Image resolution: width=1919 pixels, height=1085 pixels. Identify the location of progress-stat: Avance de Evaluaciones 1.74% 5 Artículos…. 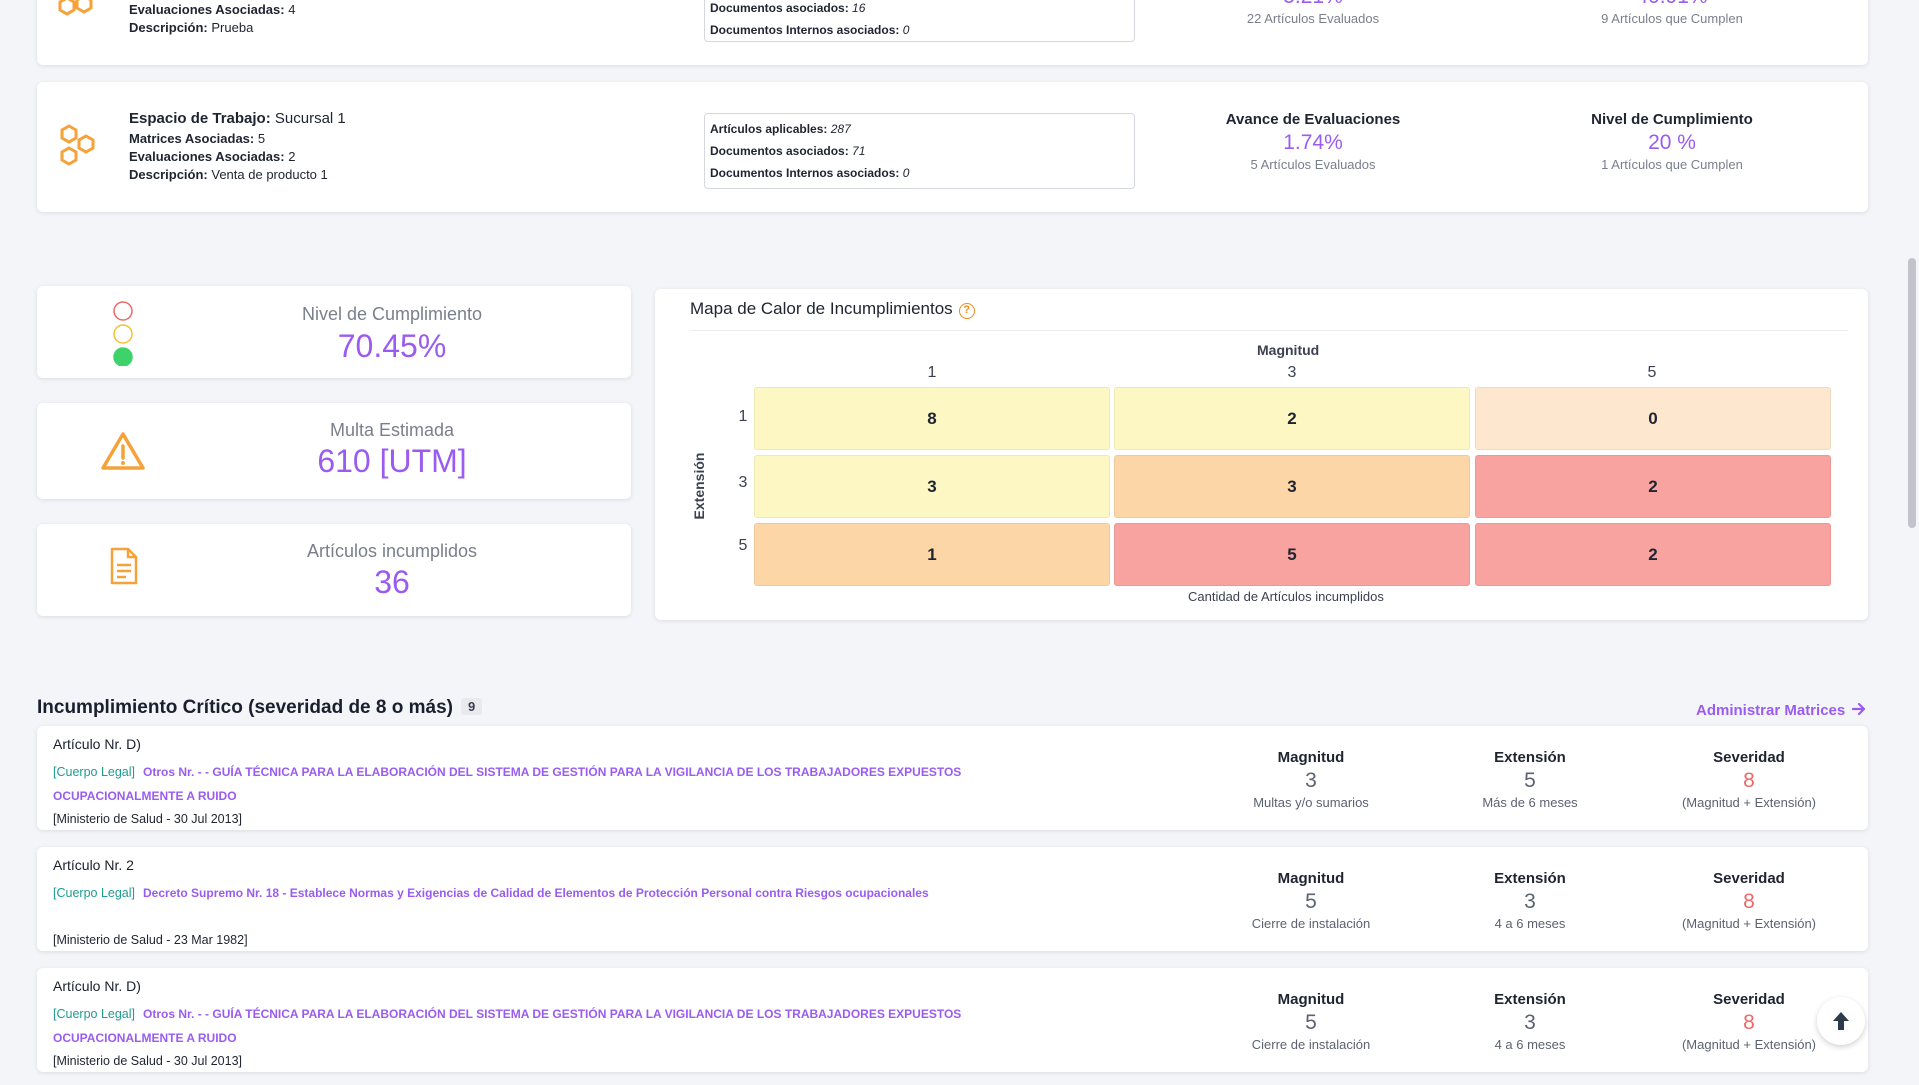
(1313, 142).